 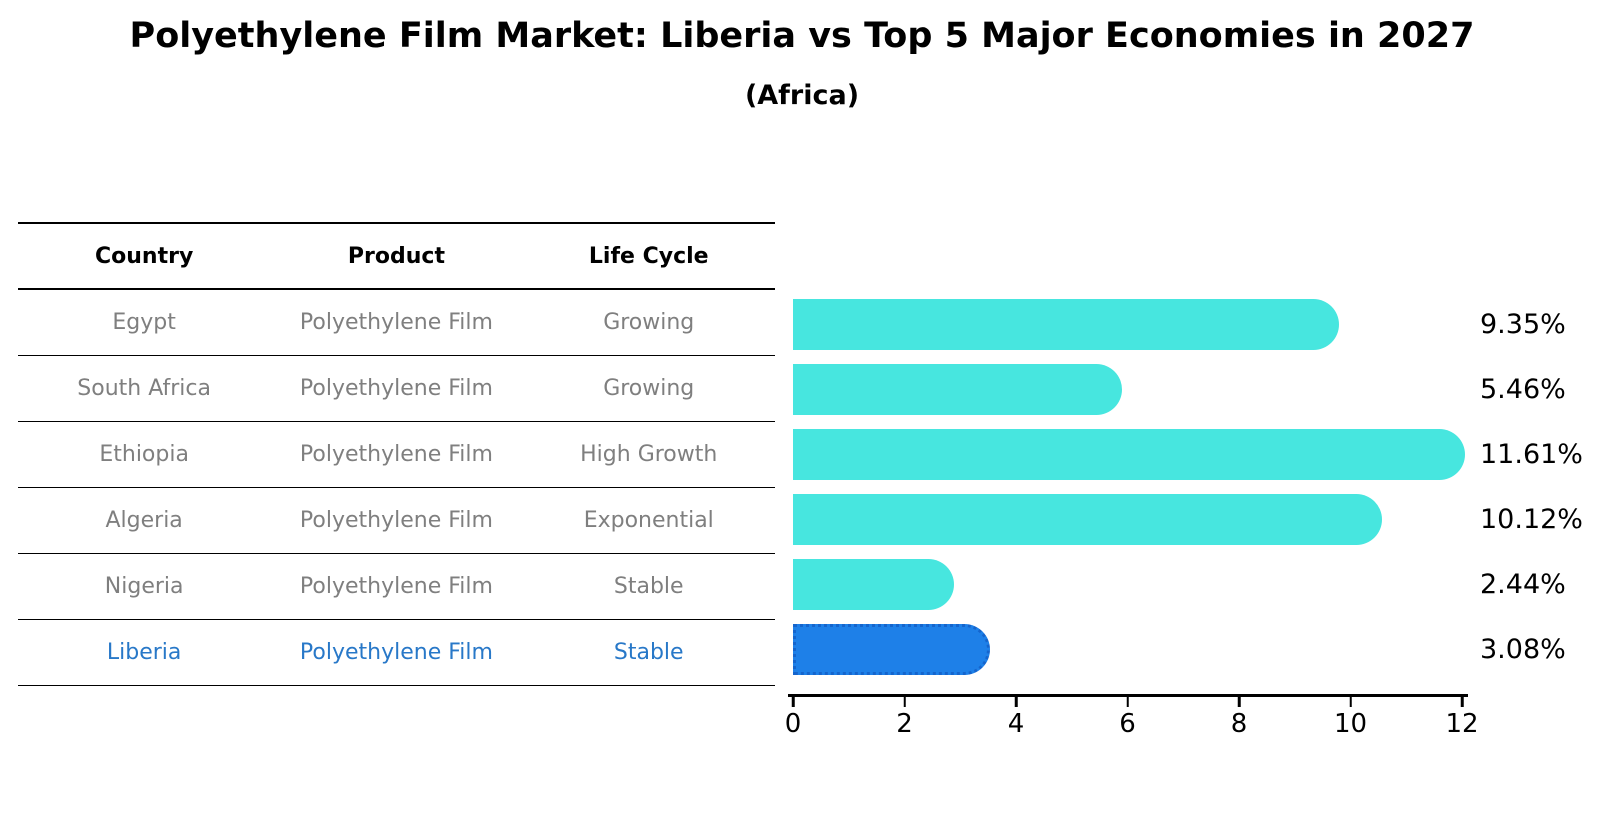 What do you see at coordinates (1088, 519) in the screenshot?
I see `bar-algeria` at bounding box center [1088, 519].